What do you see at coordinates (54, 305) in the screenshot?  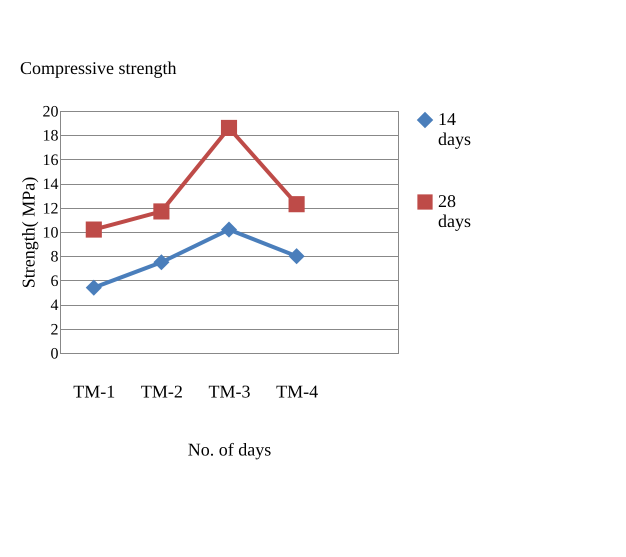 I see `y-tick-label: 4` at bounding box center [54, 305].